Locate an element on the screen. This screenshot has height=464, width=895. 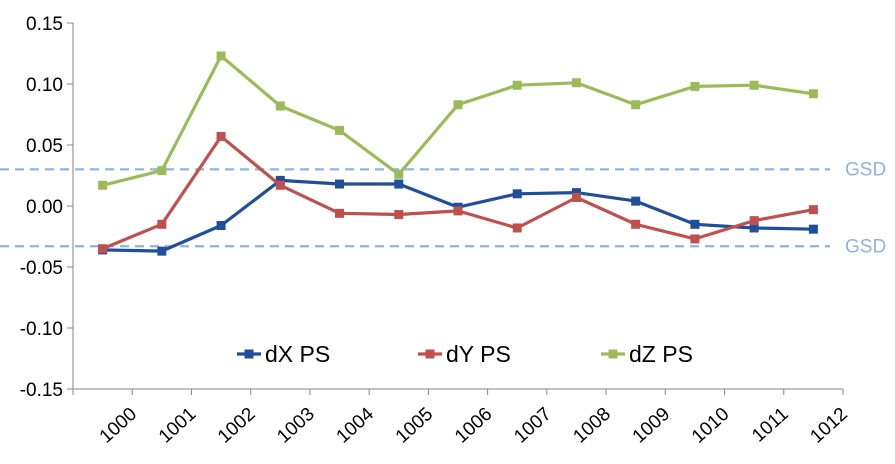
x-tick-label: 1002 is located at coordinates (236, 426).